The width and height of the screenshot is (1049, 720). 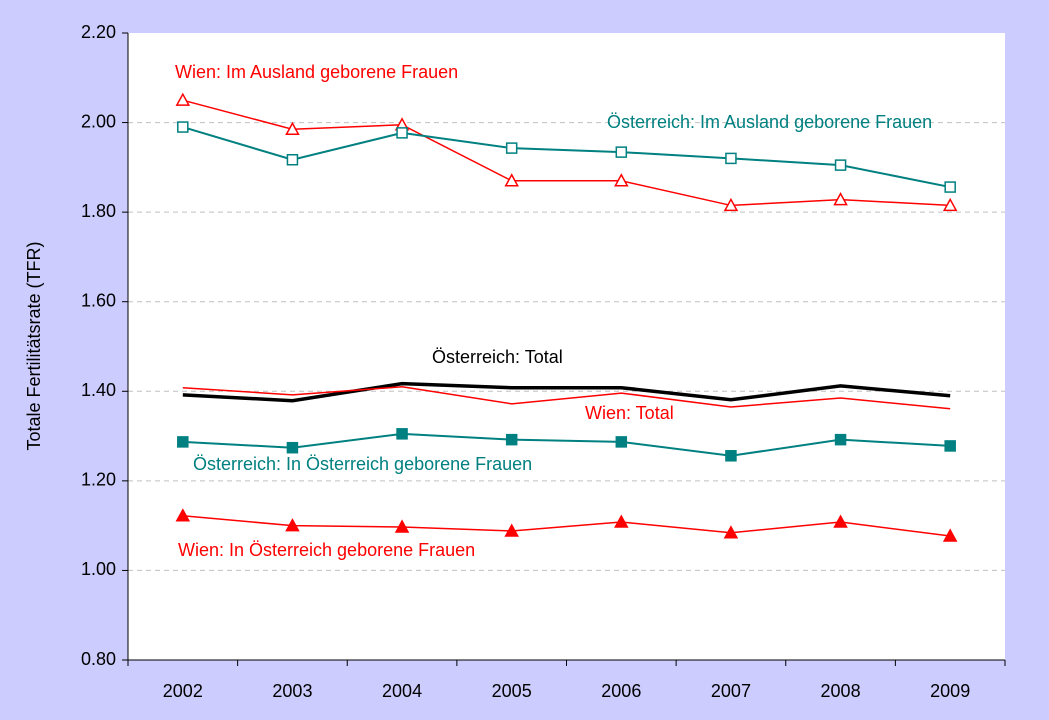 What do you see at coordinates (621, 691) in the screenshot?
I see `x-tick-label: 2006` at bounding box center [621, 691].